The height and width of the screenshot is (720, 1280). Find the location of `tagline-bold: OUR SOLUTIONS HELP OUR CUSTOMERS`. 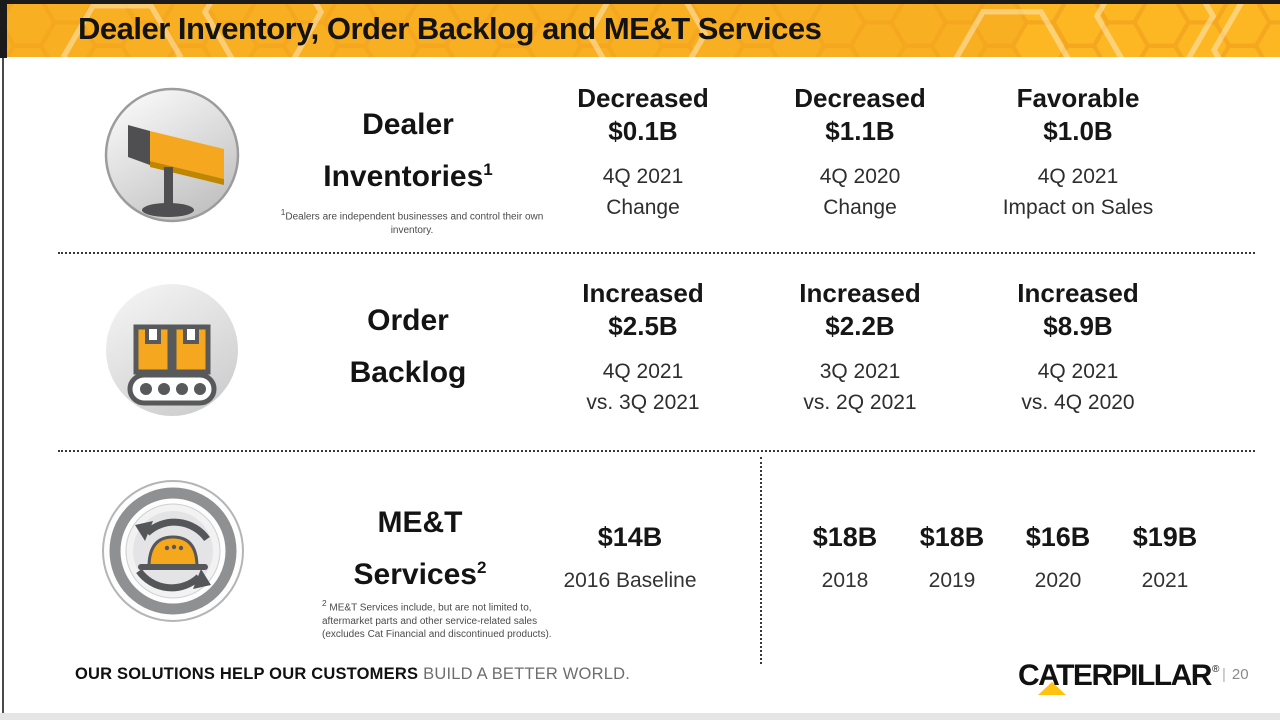

tagline-bold: OUR SOLUTIONS HELP OUR CUSTOMERS is located at coordinates (247, 674).